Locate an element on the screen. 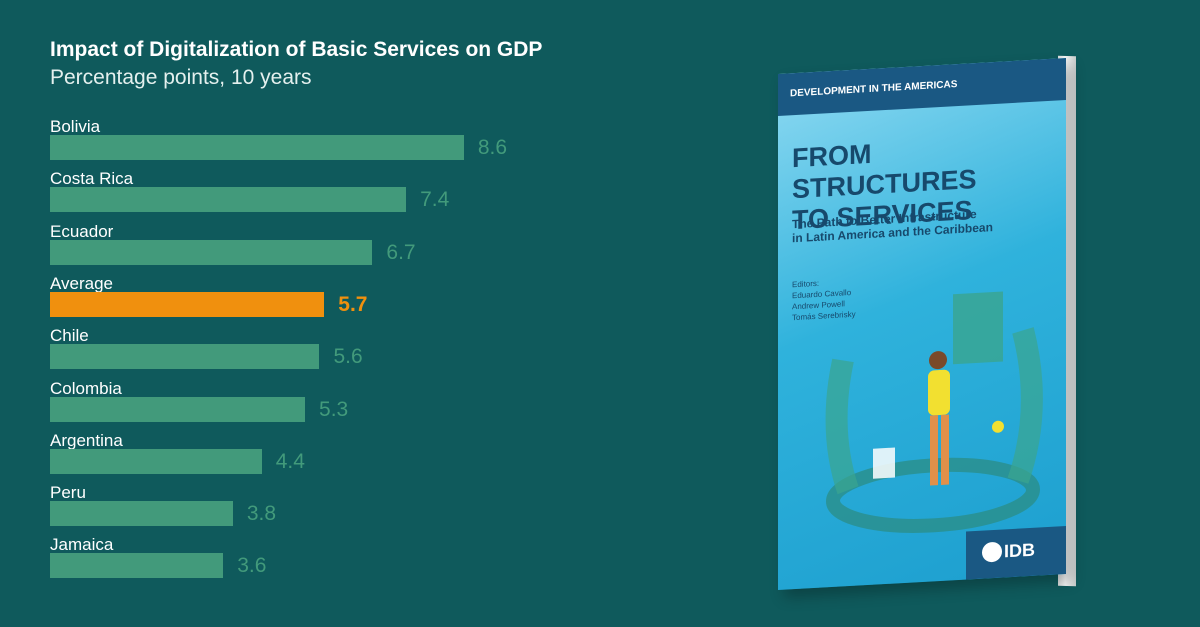  book-series-banner: DEVELOPMENT IN THE AMERICAS is located at coordinates (922, 87).